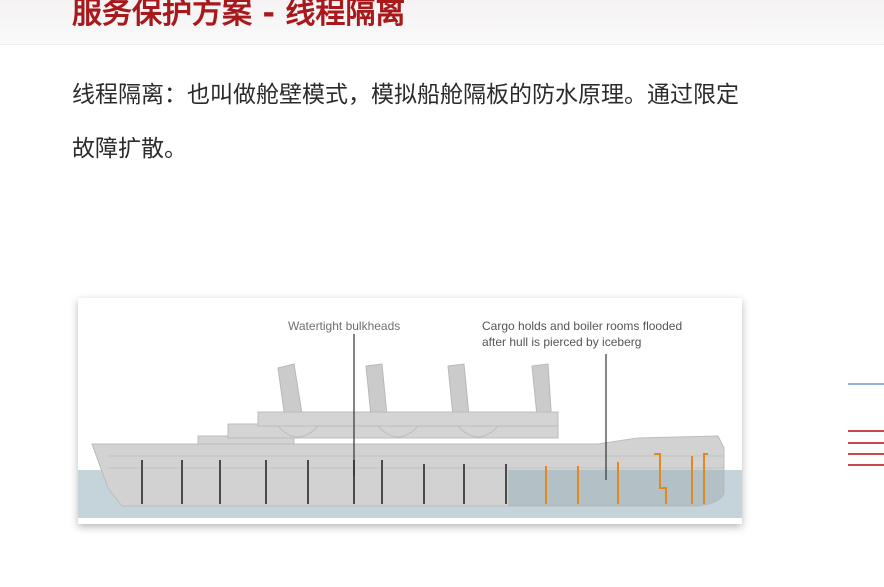 The image size is (884, 587). Describe the element at coordinates (442, 22) in the screenshot. I see `slide-header-bar: 服务保护方案 - 线程隔离` at that location.